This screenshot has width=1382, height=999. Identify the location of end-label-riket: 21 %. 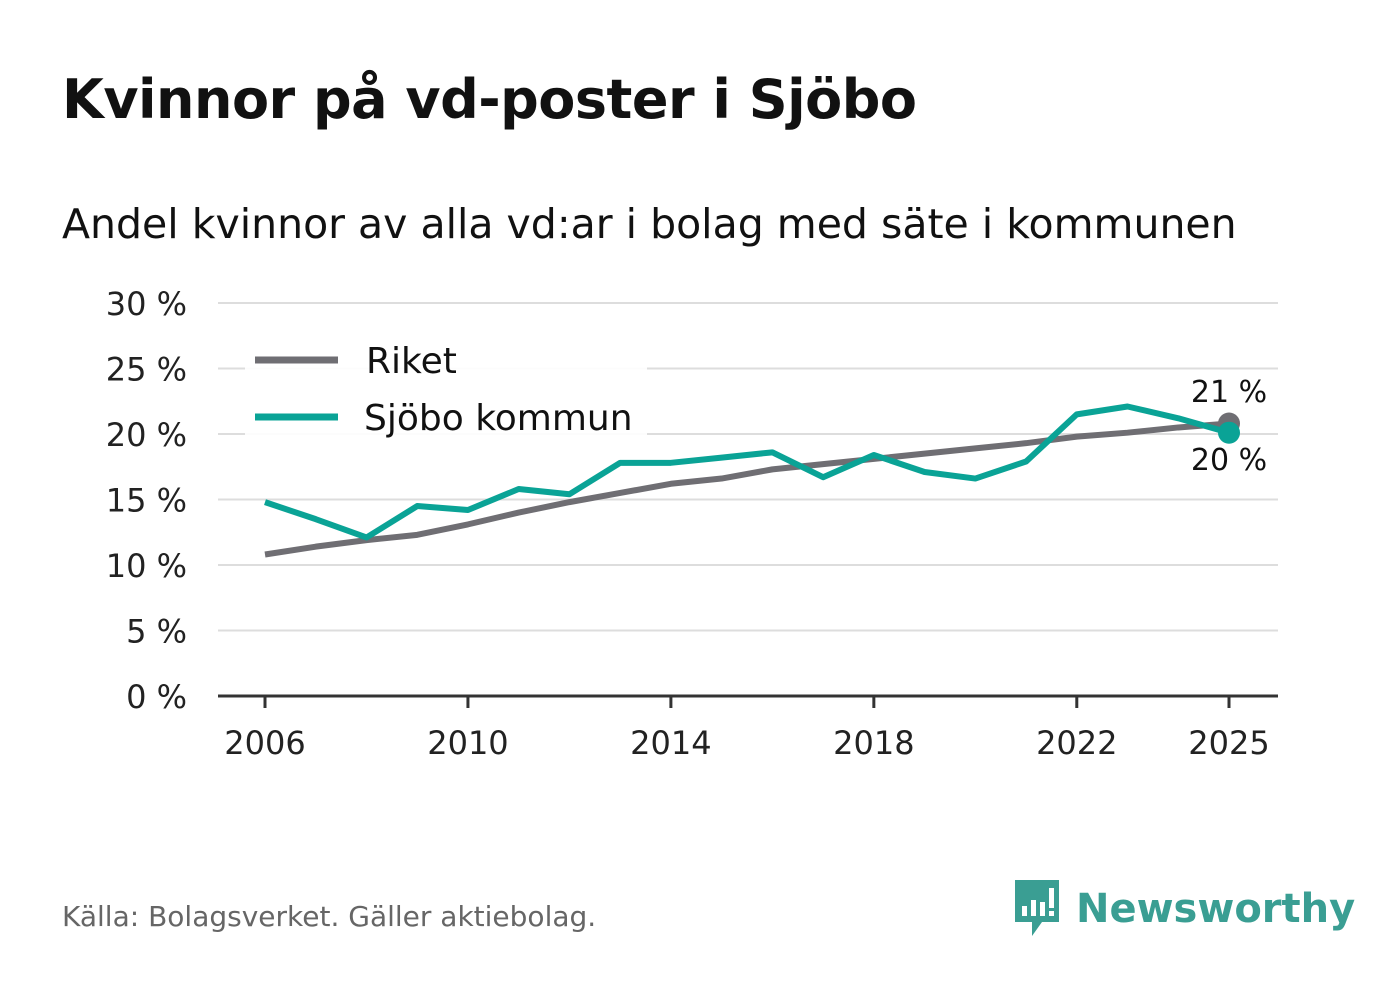
(1229, 392).